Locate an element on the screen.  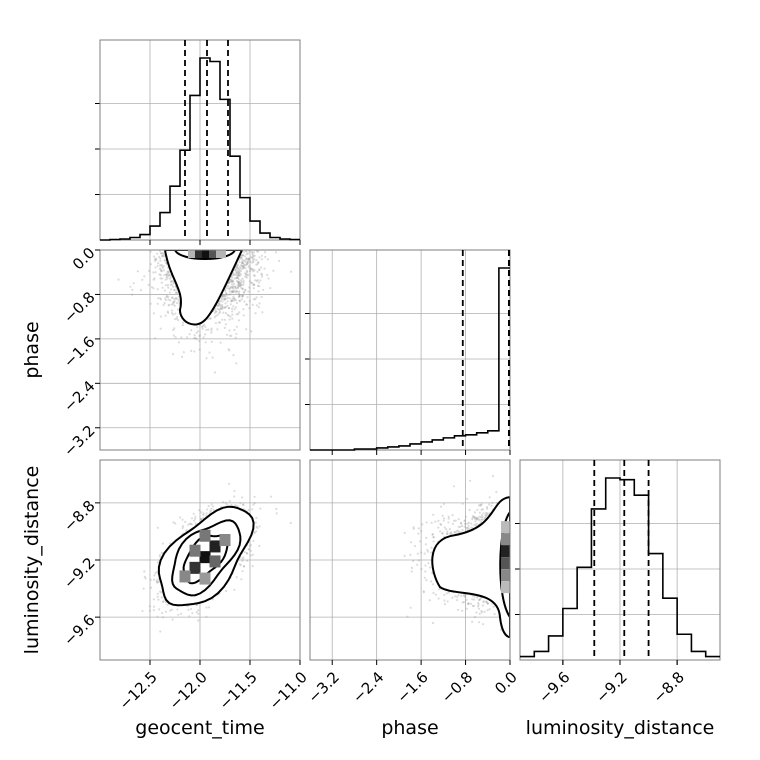
density-cell is located at coordinates (214, 254).